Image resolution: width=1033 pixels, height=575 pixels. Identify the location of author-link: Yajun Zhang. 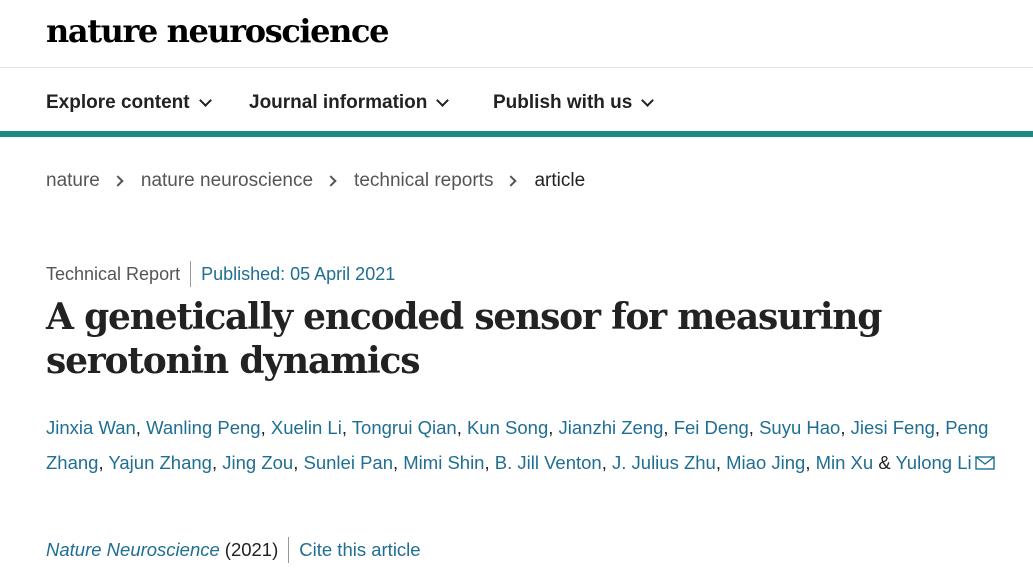
(160, 462).